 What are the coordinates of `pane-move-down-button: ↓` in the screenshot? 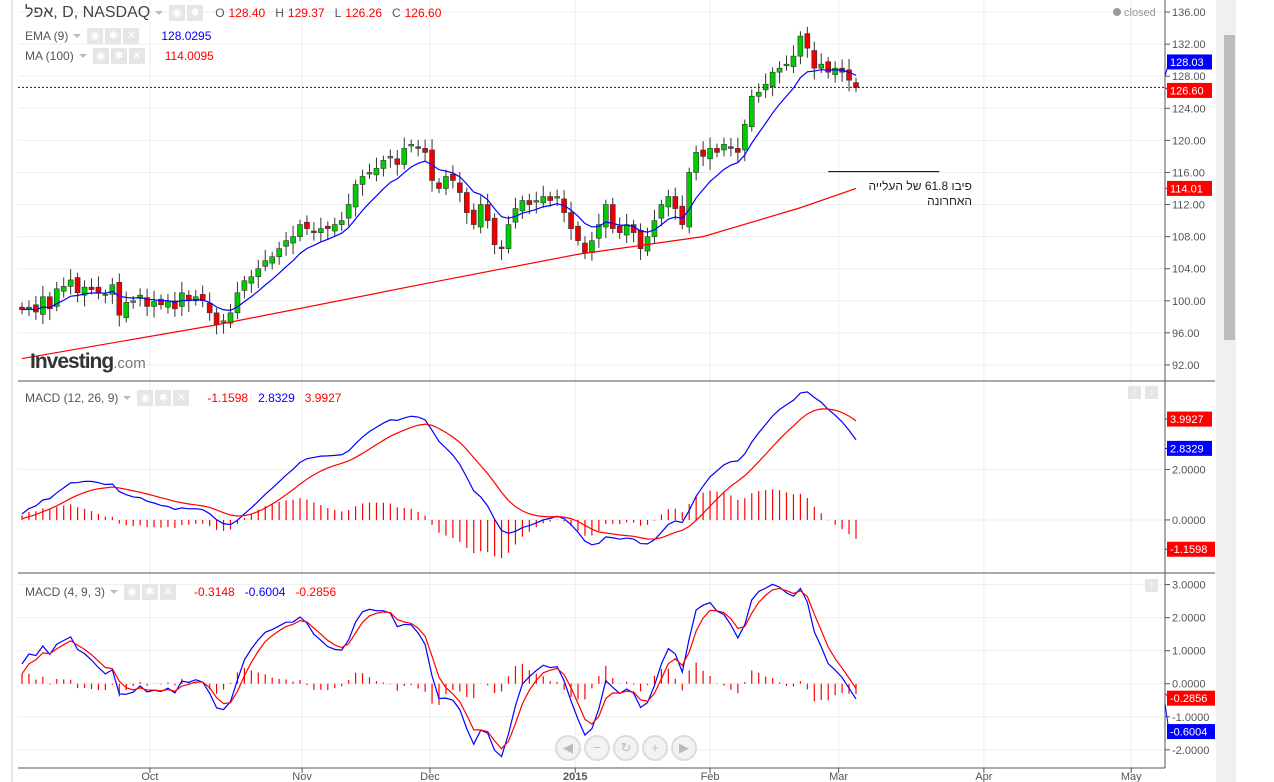 It's located at (1151, 392).